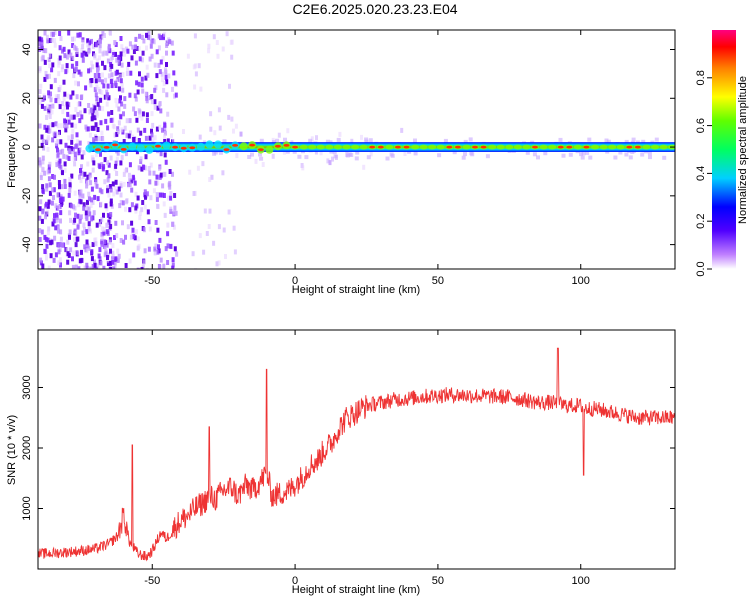 This screenshot has height=600, width=750. Describe the element at coordinates (27, 245) in the screenshot. I see `y-tick-label: -40` at that location.